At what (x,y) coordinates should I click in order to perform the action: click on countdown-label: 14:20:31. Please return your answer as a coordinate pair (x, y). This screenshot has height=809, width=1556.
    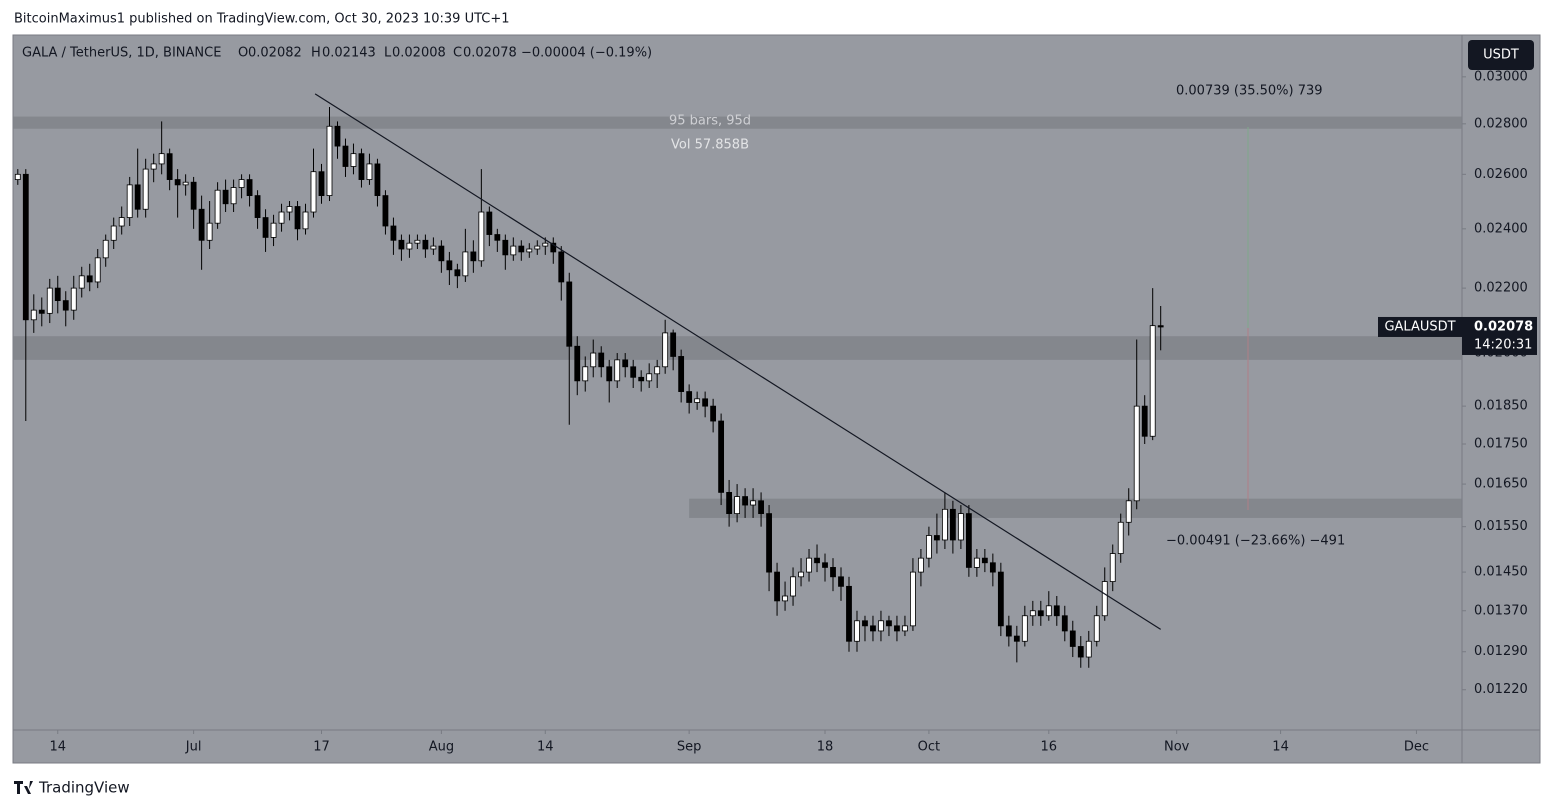
    Looking at the image, I should click on (1503, 344).